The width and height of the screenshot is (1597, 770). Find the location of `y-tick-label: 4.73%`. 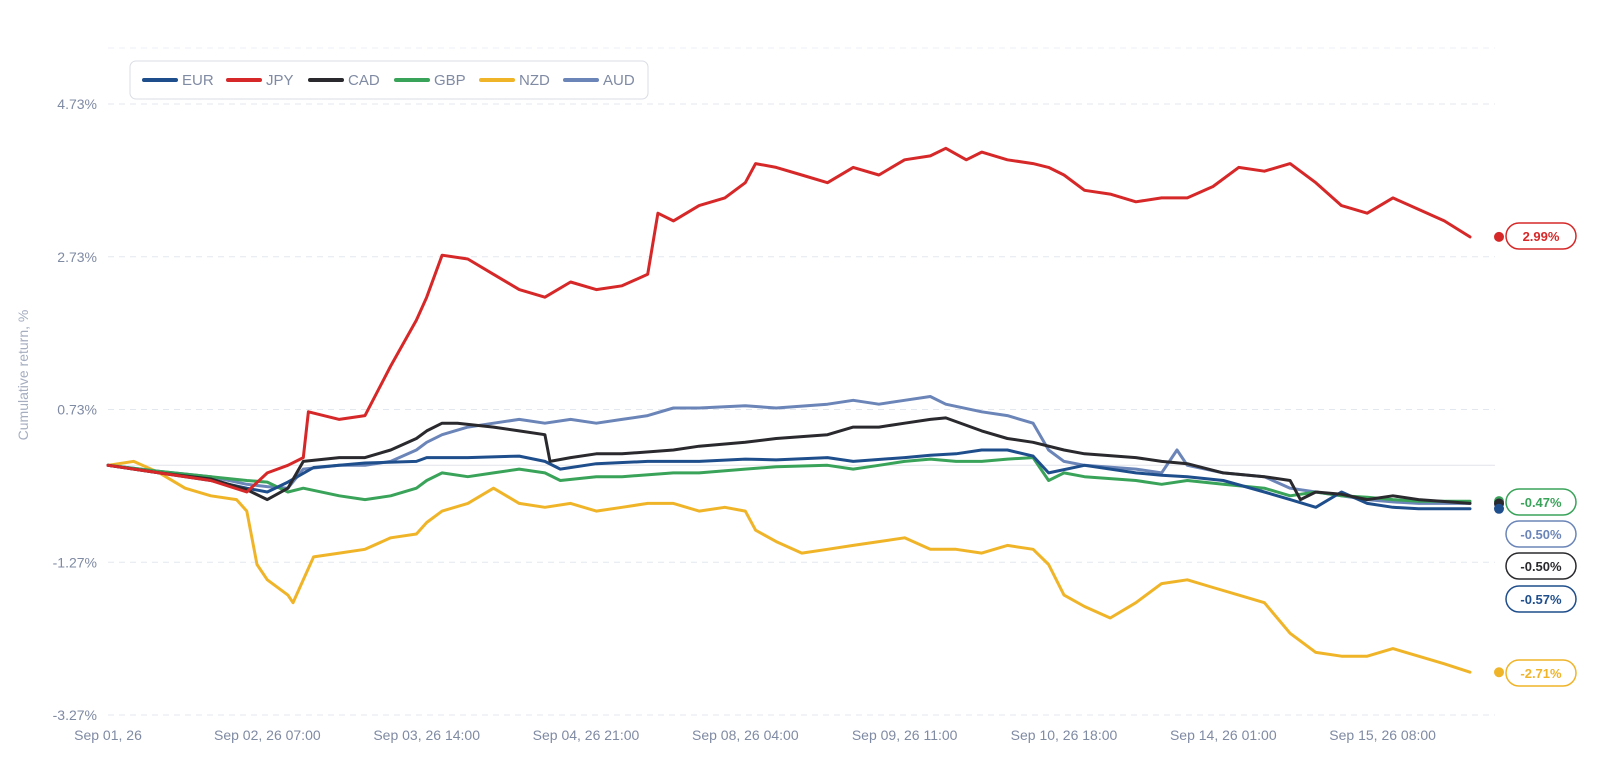

y-tick-label: 4.73% is located at coordinates (77, 104).